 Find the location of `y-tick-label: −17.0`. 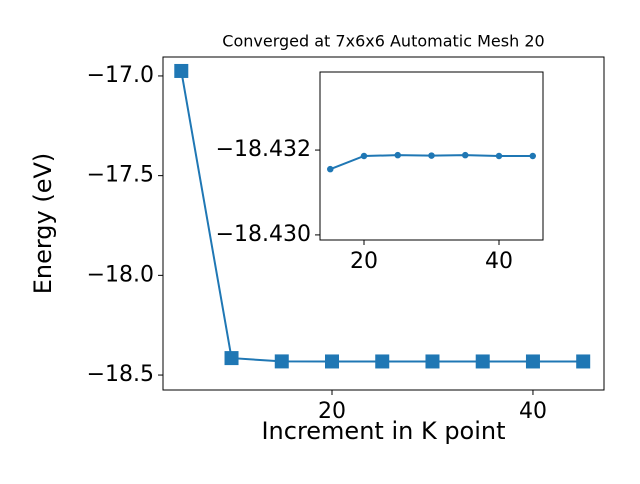

y-tick-label: −17.0 is located at coordinates (120, 75).